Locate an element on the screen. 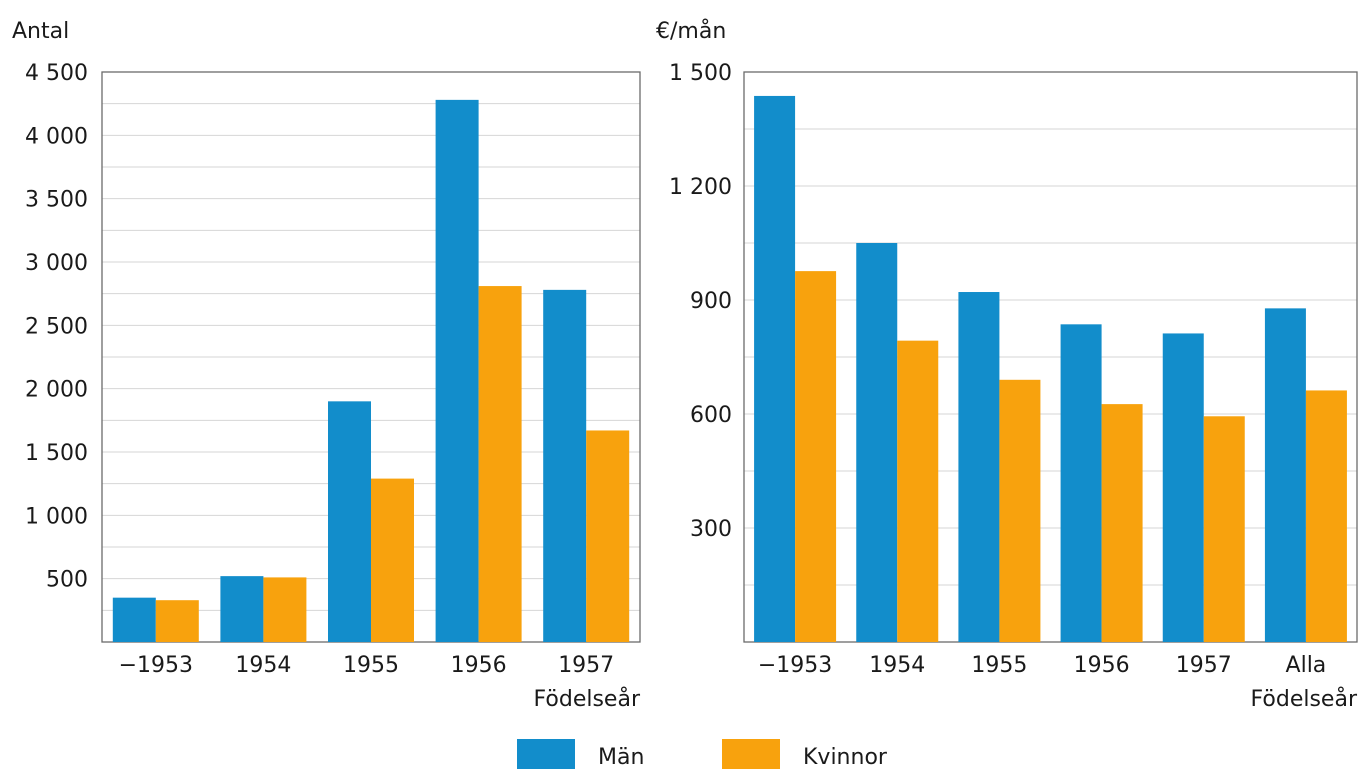 This screenshot has height=769, width=1360. y-tick-label: 900 is located at coordinates (711, 301).